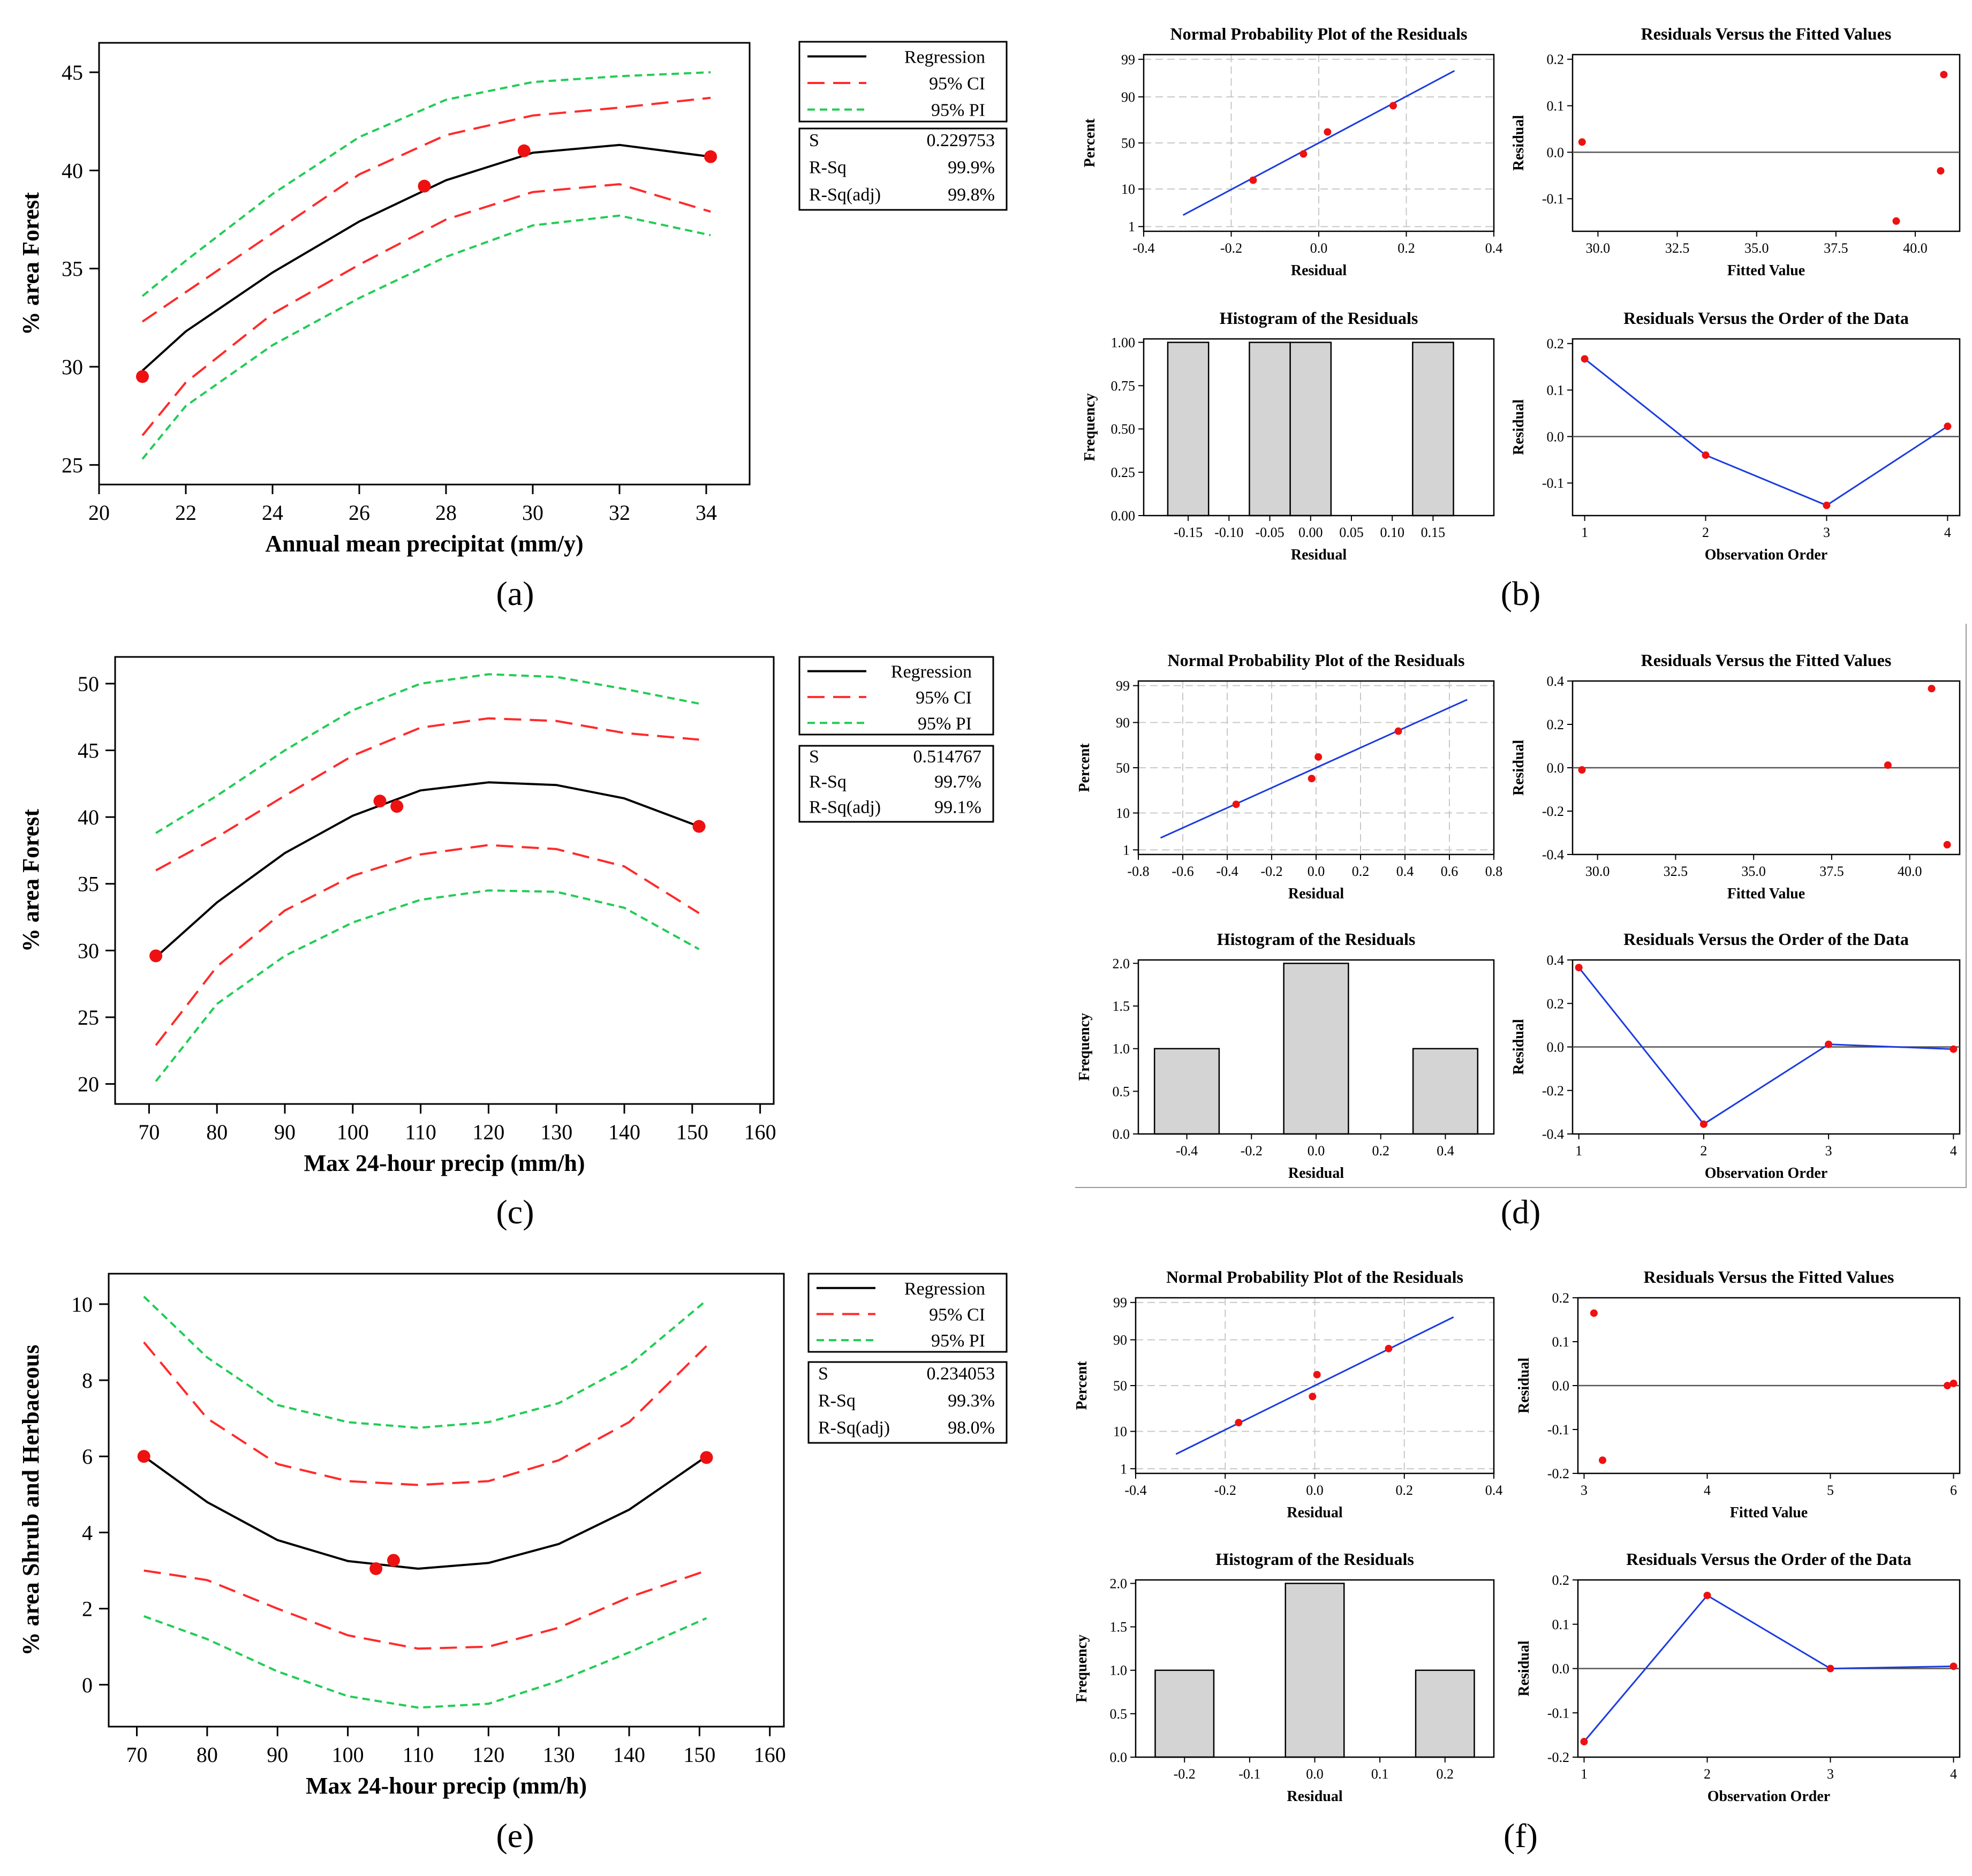  I want to click on y-tick-label-e: 8, so click(87, 1380).